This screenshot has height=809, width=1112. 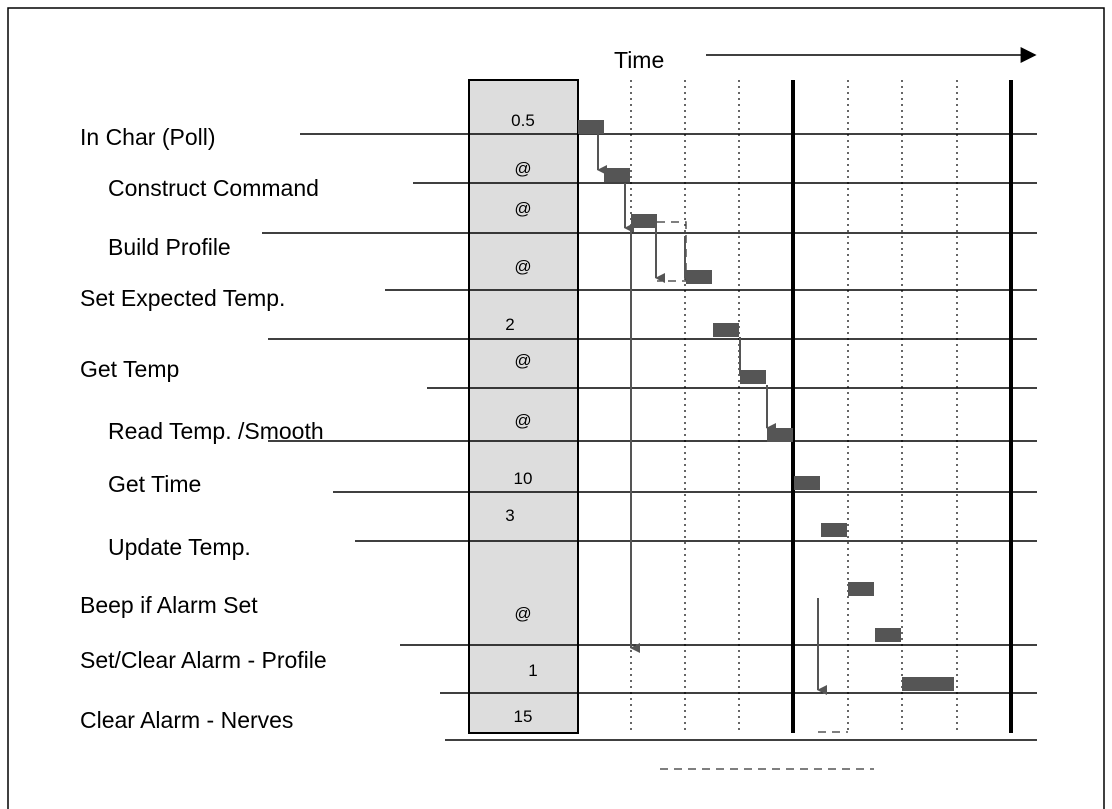 What do you see at coordinates (203, 660) in the screenshot?
I see `task-label: Set/Clear Alarm - Profile` at bounding box center [203, 660].